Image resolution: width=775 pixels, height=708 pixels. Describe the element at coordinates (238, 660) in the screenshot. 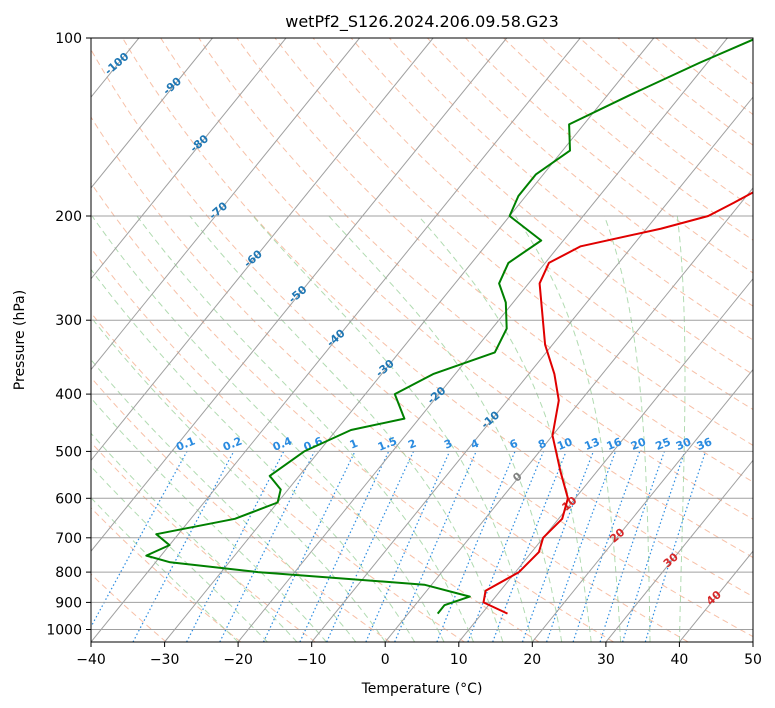

I see `x-tick-label: −20` at that location.